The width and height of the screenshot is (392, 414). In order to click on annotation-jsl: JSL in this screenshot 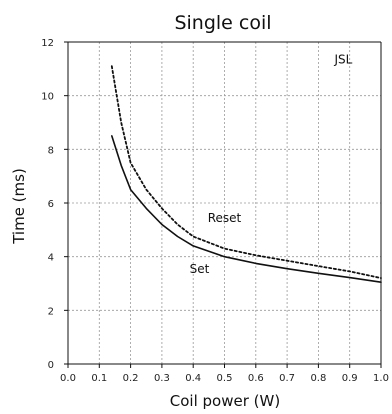, I will do `click(343, 59)`.